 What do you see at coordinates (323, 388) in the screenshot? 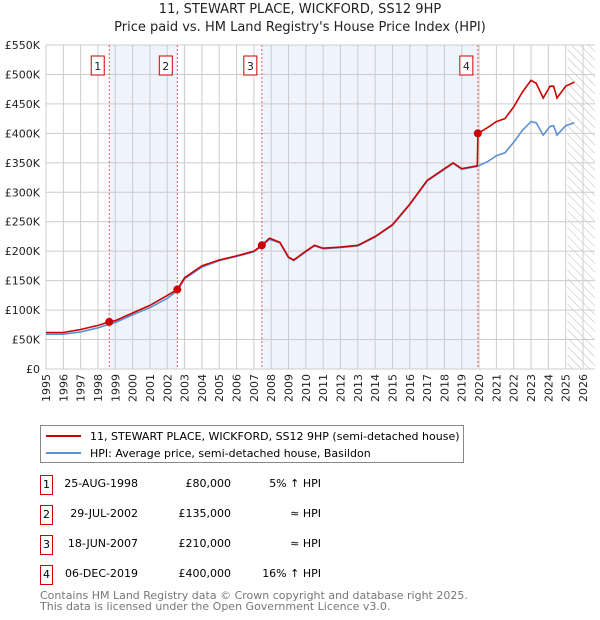
I see `x-tick-label: 2011` at bounding box center [323, 388].